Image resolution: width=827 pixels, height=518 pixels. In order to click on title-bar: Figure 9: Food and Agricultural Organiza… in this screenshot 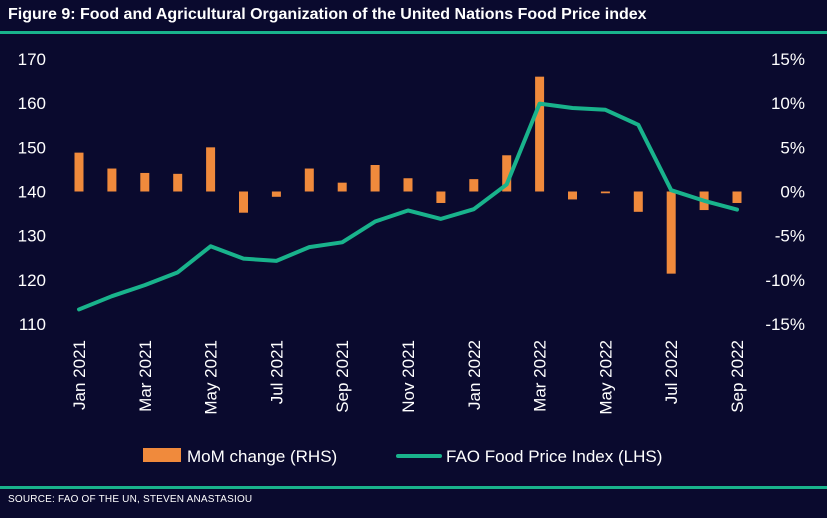, I will do `click(413, 17)`.